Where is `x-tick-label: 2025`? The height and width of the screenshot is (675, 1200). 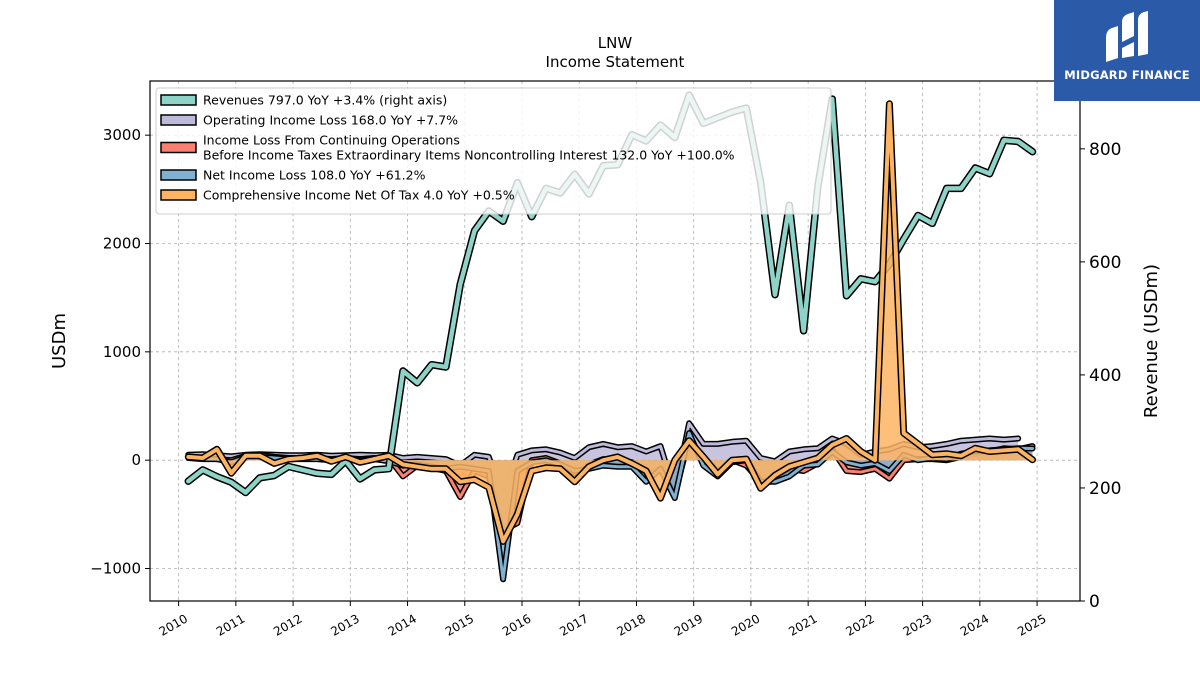 x-tick-label: 2025 is located at coordinates (1031, 624).